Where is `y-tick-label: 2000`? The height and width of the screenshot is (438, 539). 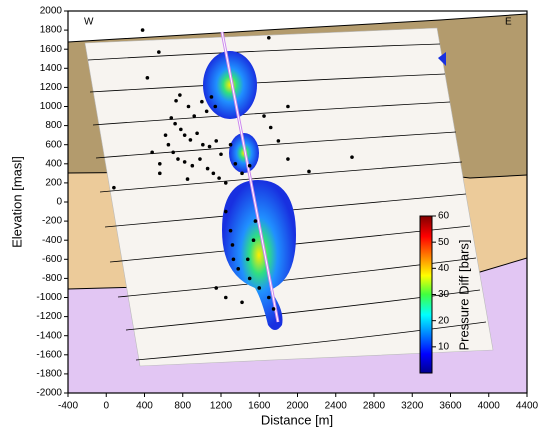 y-tick-label: 2000 is located at coordinates (51, 11).